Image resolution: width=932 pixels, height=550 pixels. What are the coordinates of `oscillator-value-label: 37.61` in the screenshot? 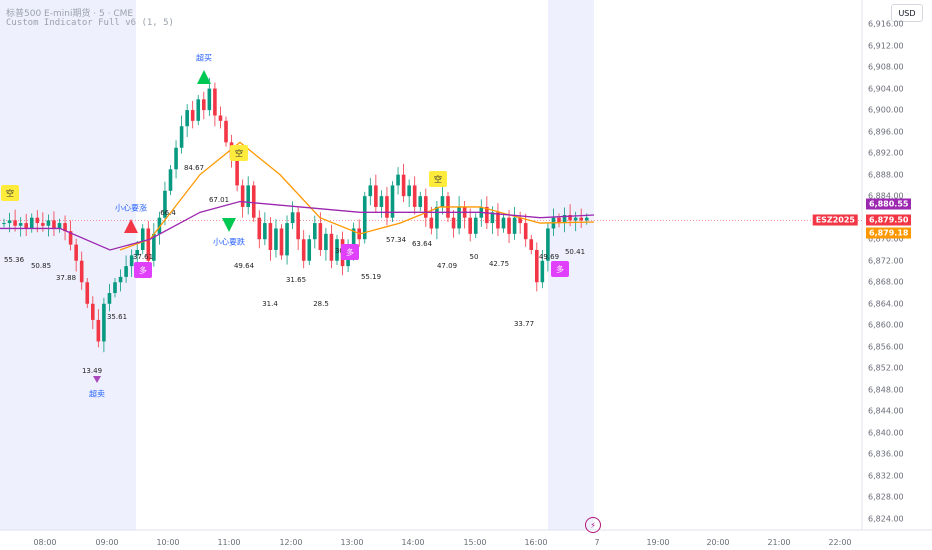 It's located at (143, 257).